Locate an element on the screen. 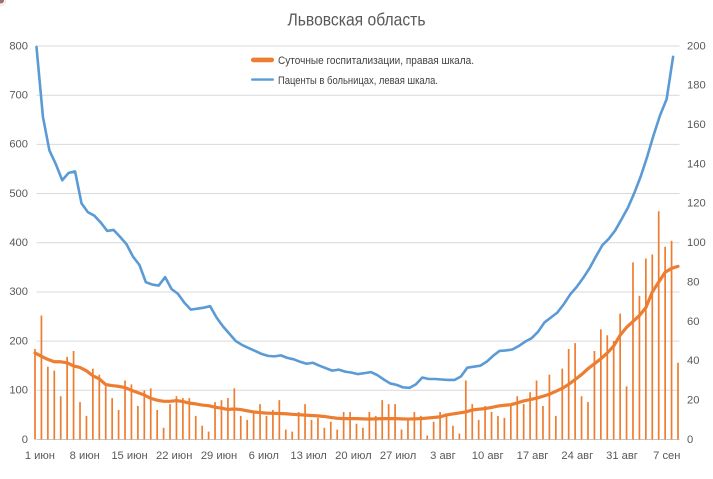 This screenshot has width=713, height=479. svg-text: 7 сен is located at coordinates (666, 456).